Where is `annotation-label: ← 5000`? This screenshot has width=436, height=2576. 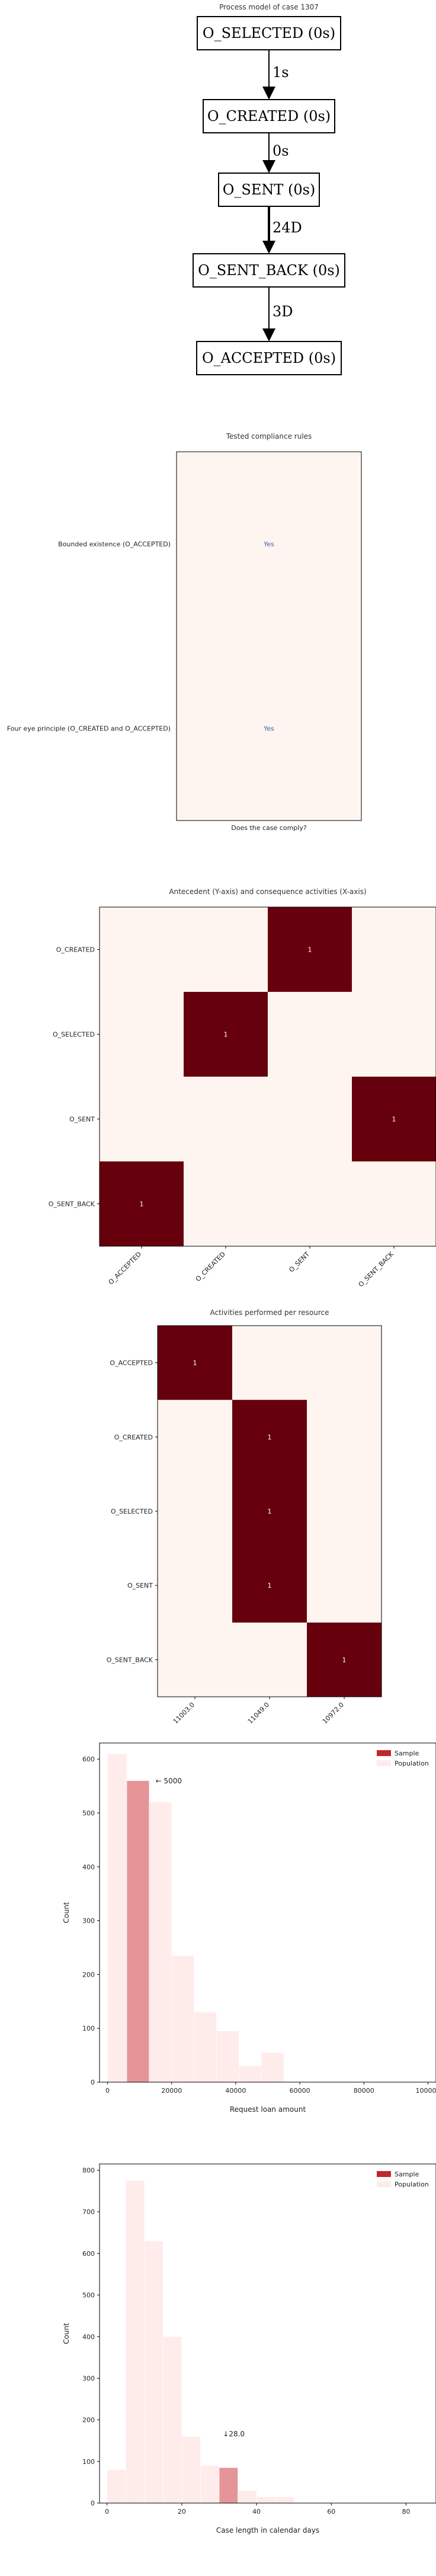 annotation-label: ← 5000 is located at coordinates (169, 1781).